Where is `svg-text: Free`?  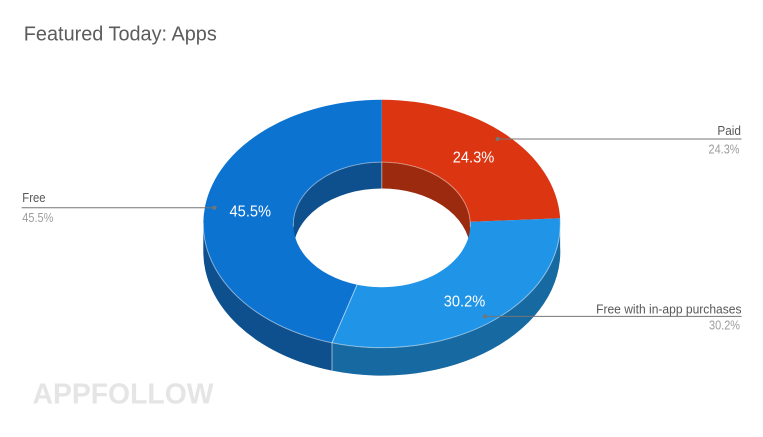 svg-text: Free is located at coordinates (33, 198).